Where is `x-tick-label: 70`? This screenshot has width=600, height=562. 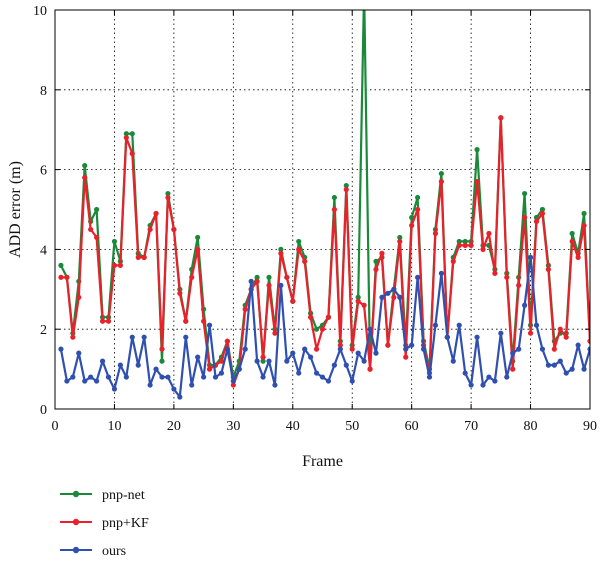
x-tick-label: 70 is located at coordinates (471, 426).